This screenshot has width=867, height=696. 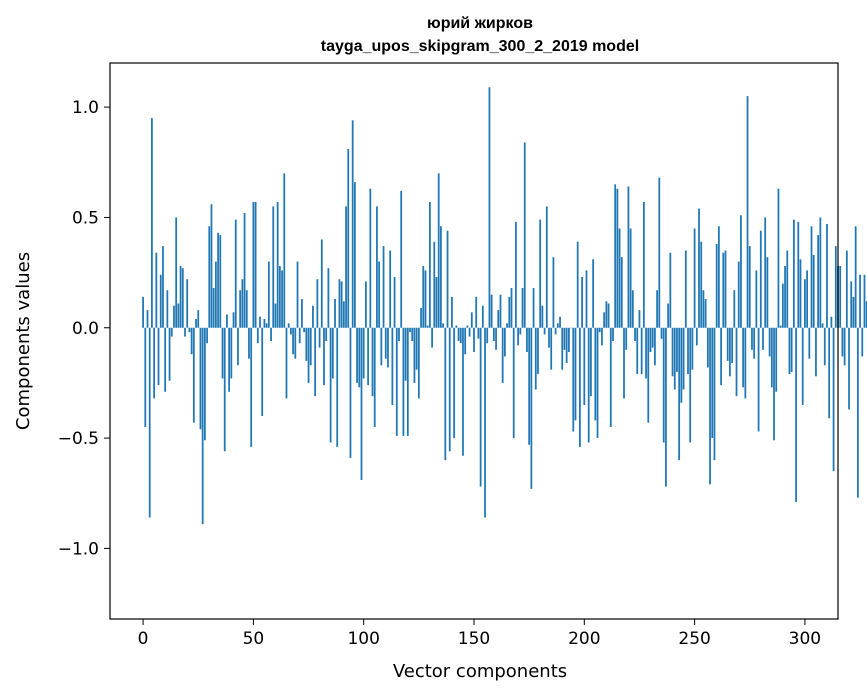 I want to click on x-tick-label: 250, so click(x=694, y=639).